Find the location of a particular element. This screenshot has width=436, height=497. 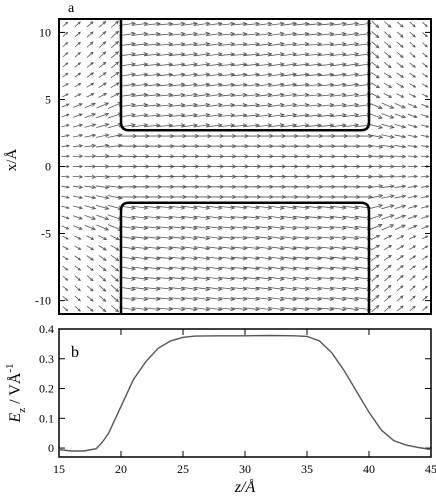

y-tick-label: 0.2 is located at coordinates (46, 389).